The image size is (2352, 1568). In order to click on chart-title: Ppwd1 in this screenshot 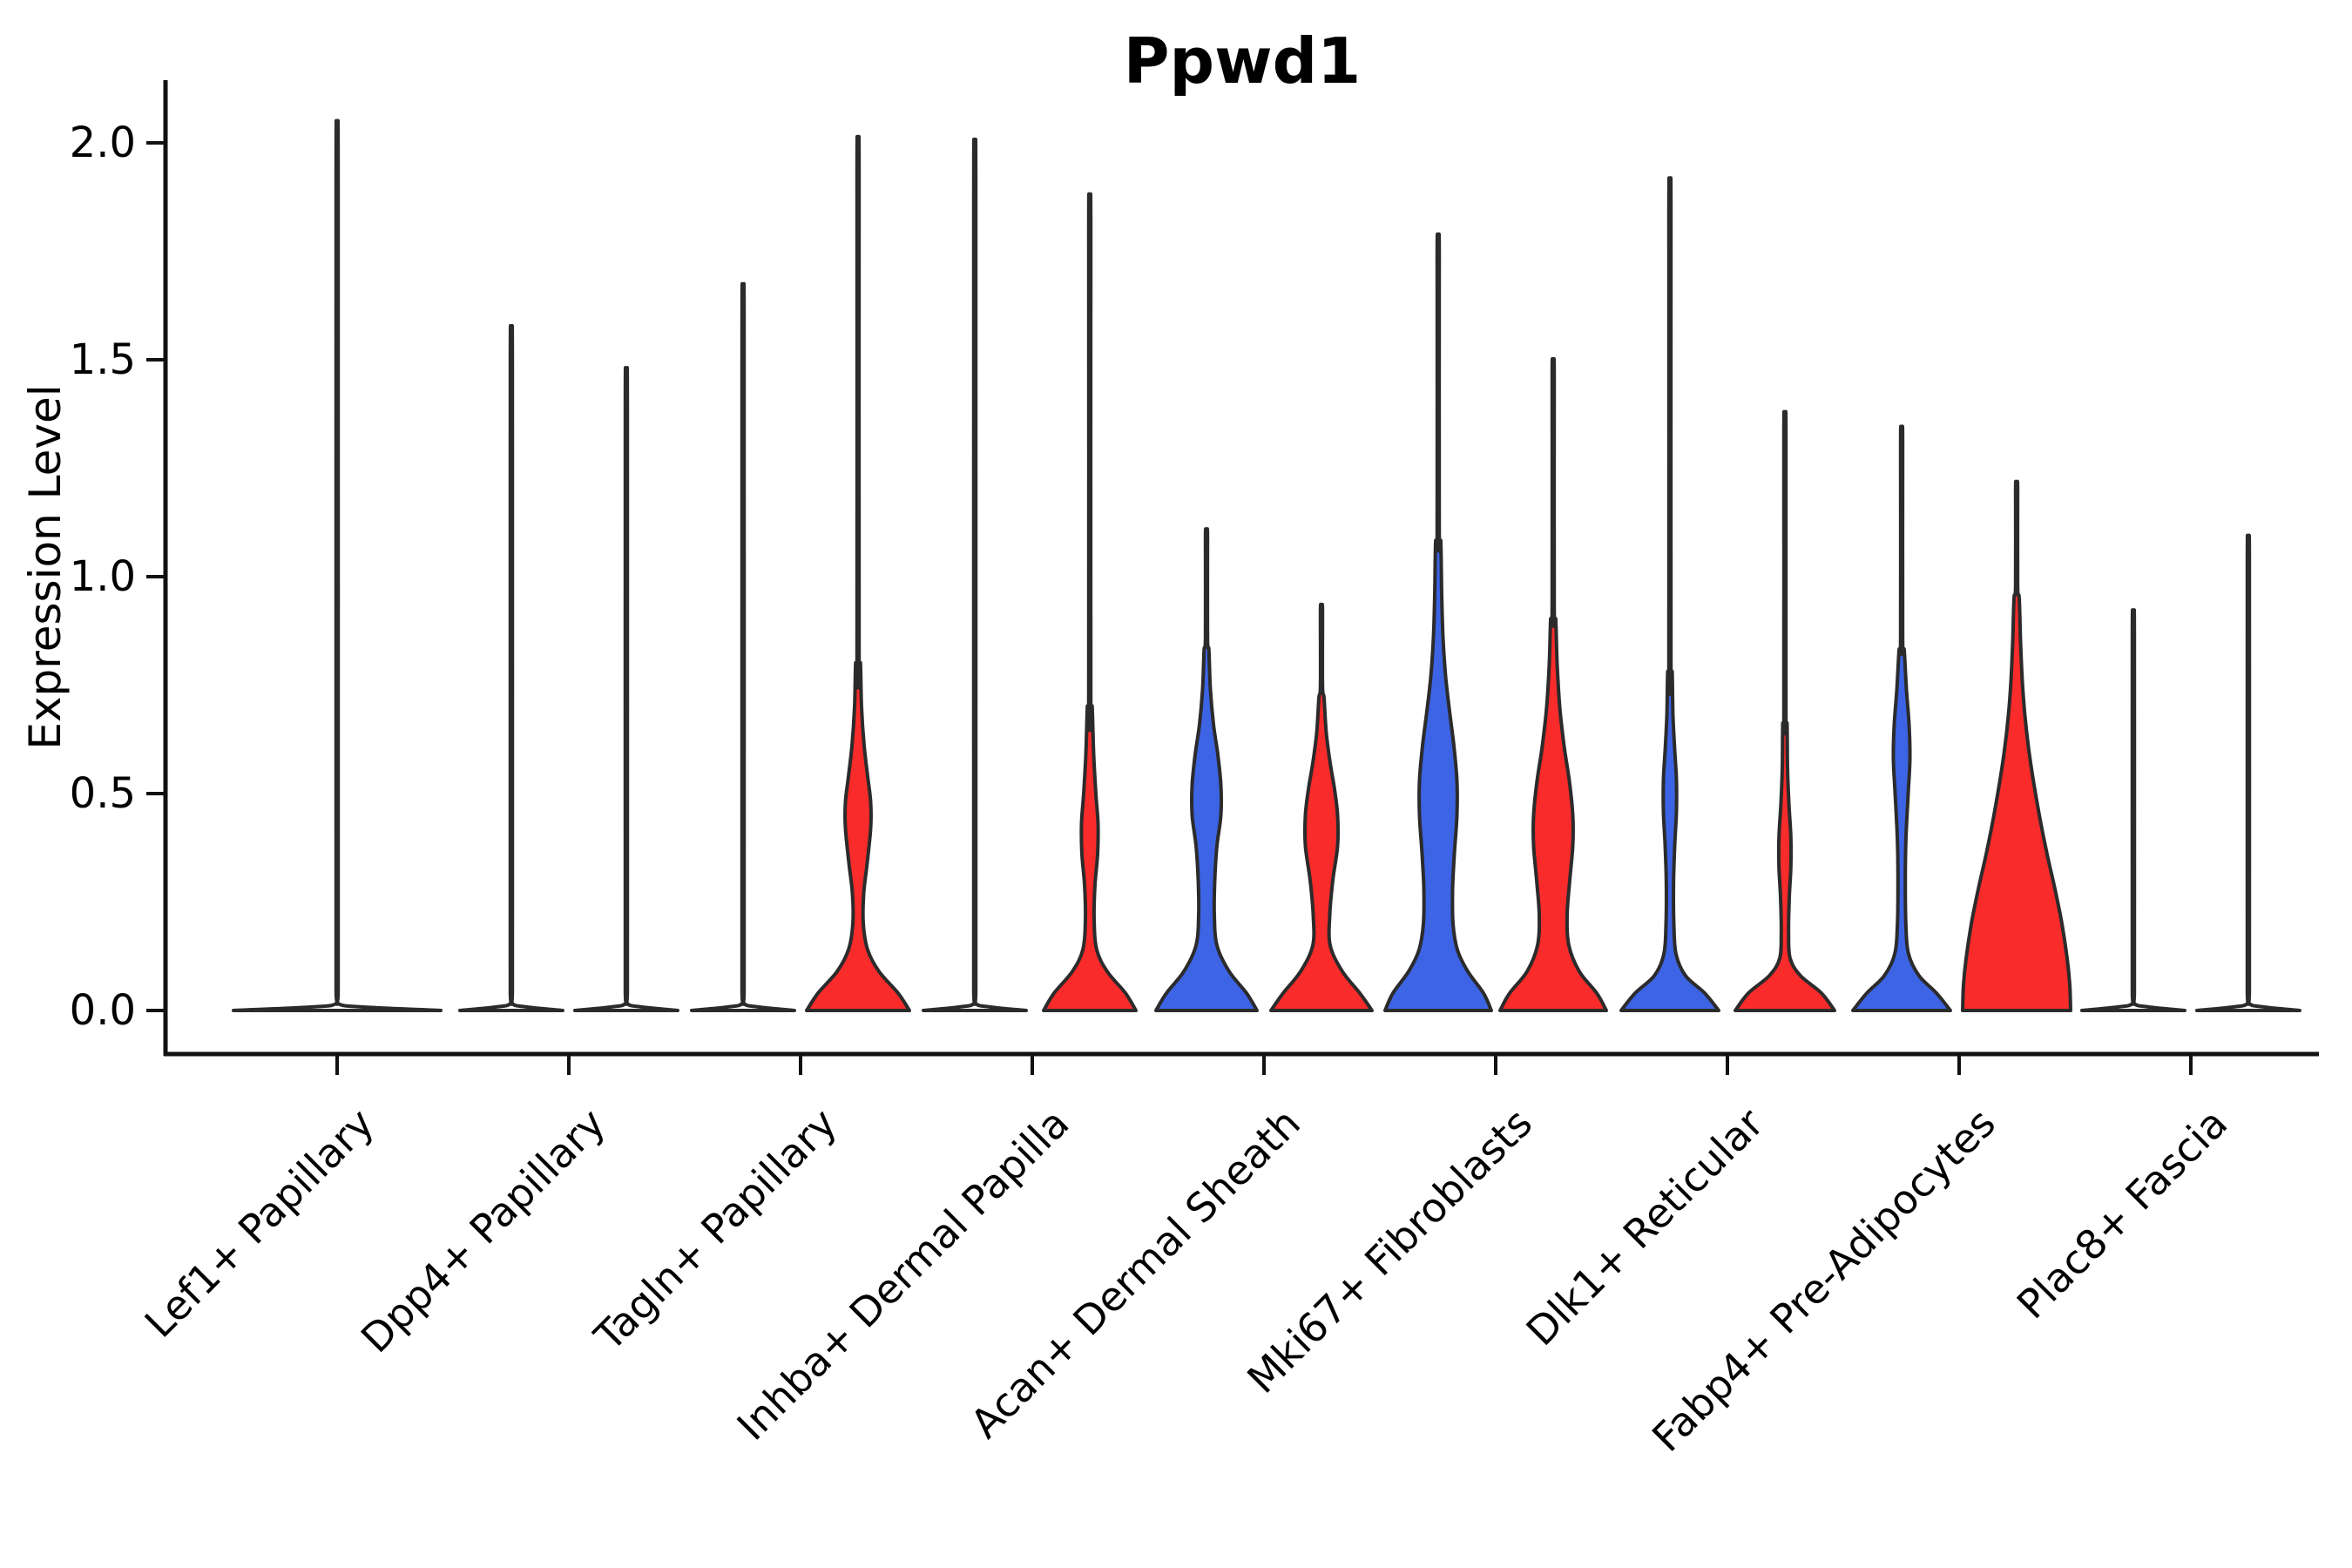, I will do `click(1242, 61)`.